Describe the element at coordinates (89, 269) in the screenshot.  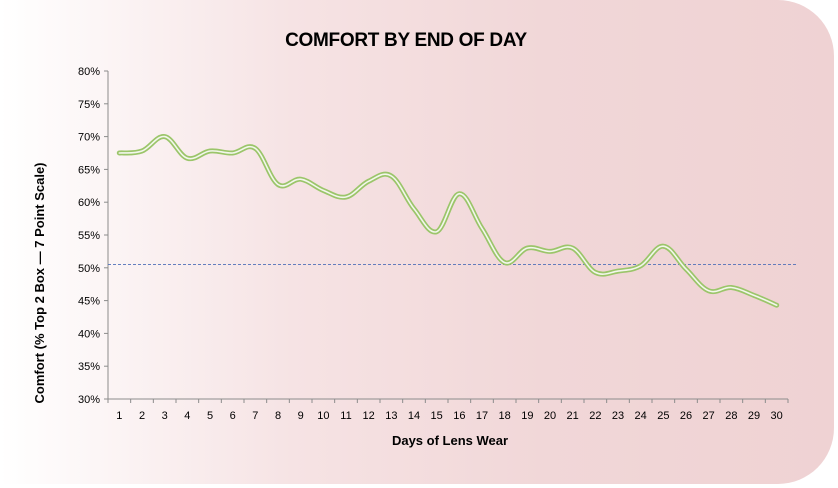
I see `y-tick-label: 50%` at that location.